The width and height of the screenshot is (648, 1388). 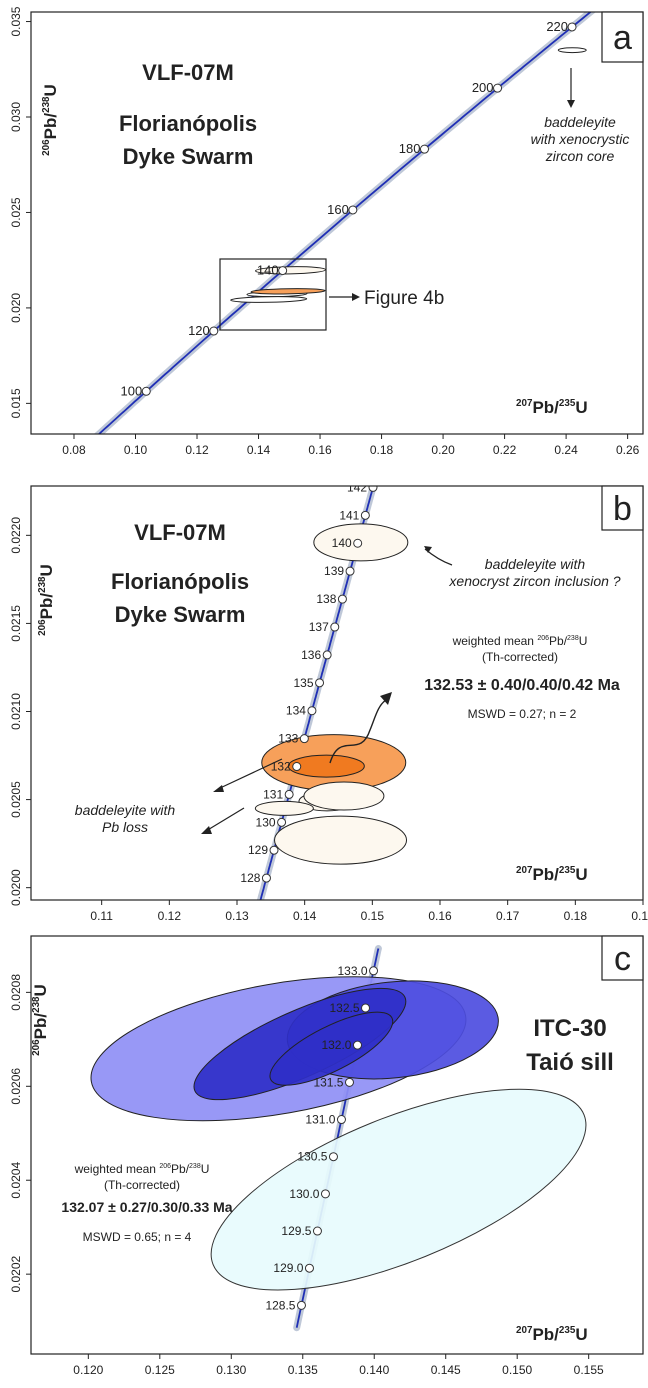 What do you see at coordinates (357, 487) in the screenshot?
I see `age-label: 142` at bounding box center [357, 487].